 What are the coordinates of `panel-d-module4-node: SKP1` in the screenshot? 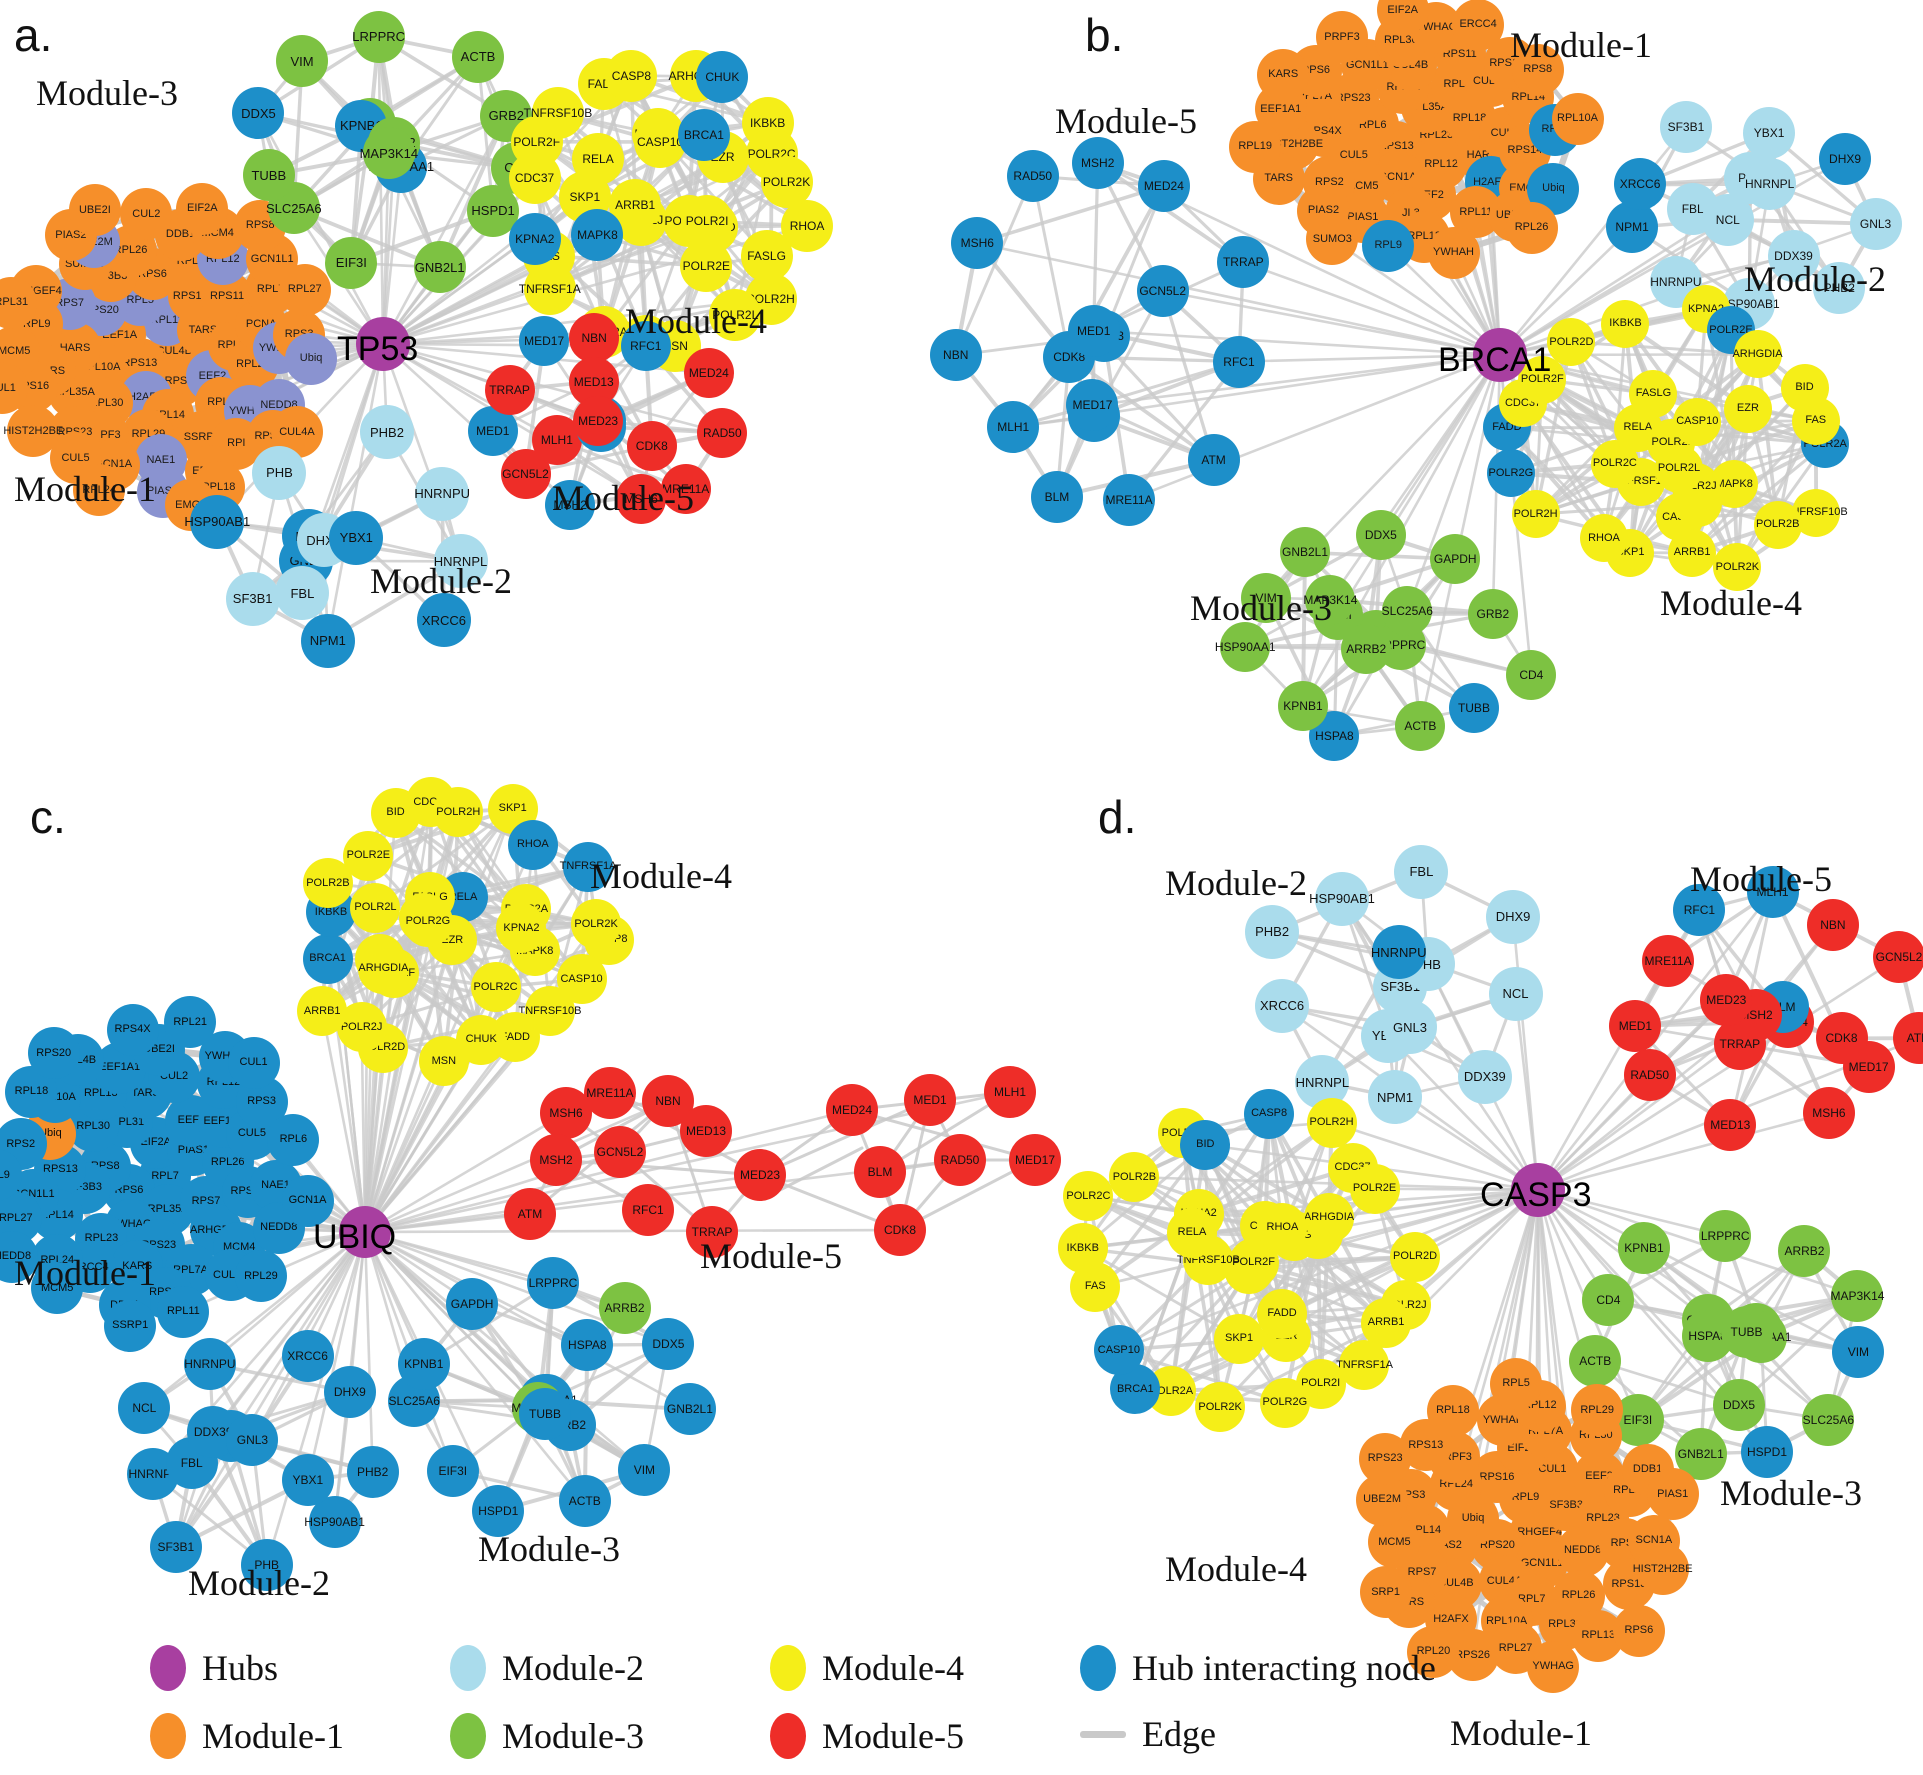 It's located at (1239, 1338).